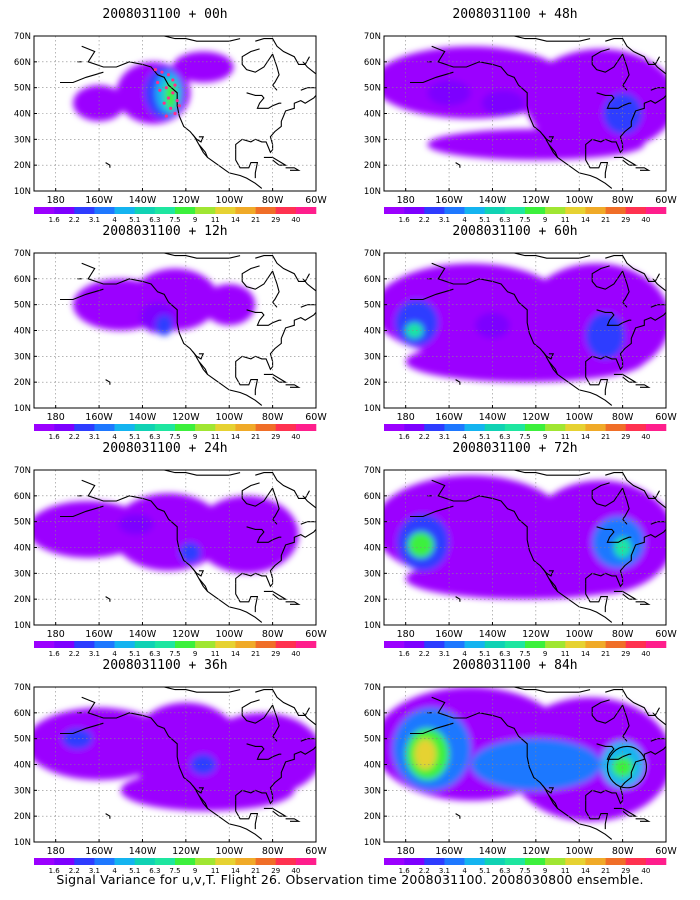  Describe the element at coordinates (627, 767) in the screenshot. I see `target-region-circle` at that location.